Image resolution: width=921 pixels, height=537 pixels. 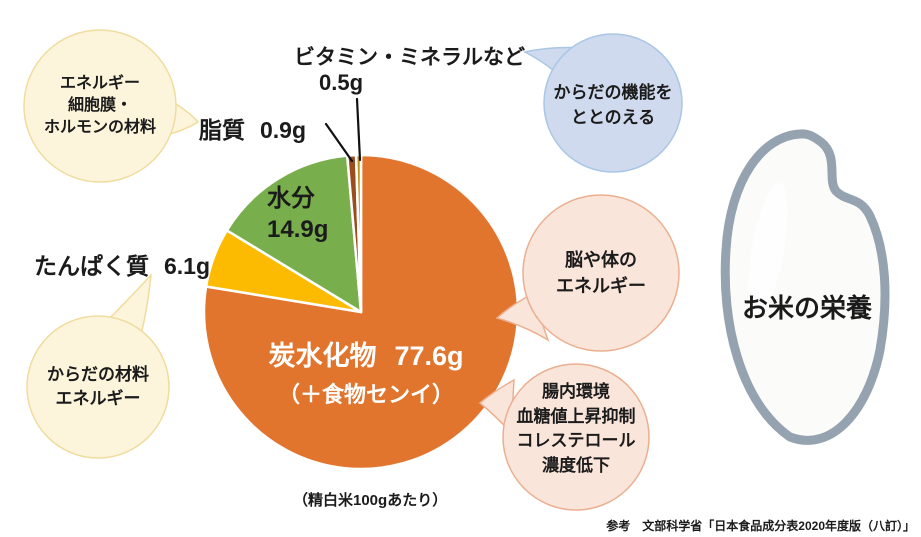 I want to click on carb-fiber-bubble, so click(x=576, y=437).